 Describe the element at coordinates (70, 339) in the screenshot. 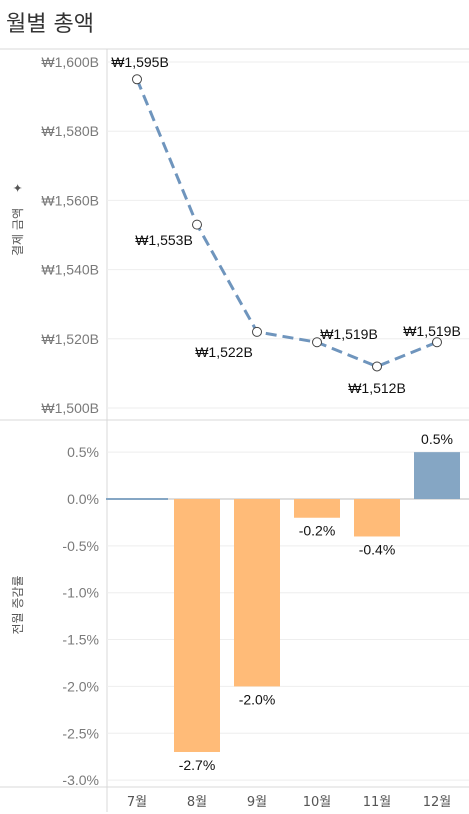

I see `line-y-tick-label: ₩1,520B` at that location.